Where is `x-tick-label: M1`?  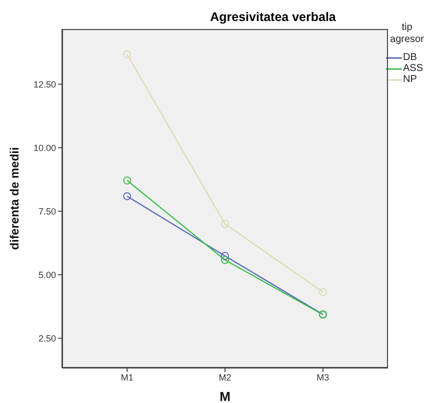 x-tick-label: M1 is located at coordinates (127, 377).